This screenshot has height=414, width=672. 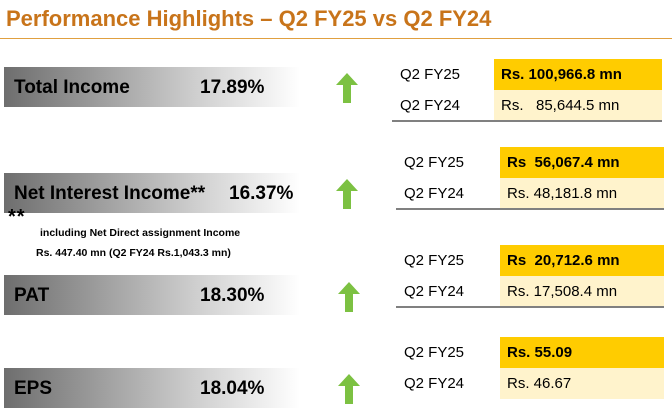 What do you see at coordinates (32, 295) in the screenshot?
I see `metric-label: PAT` at bounding box center [32, 295].